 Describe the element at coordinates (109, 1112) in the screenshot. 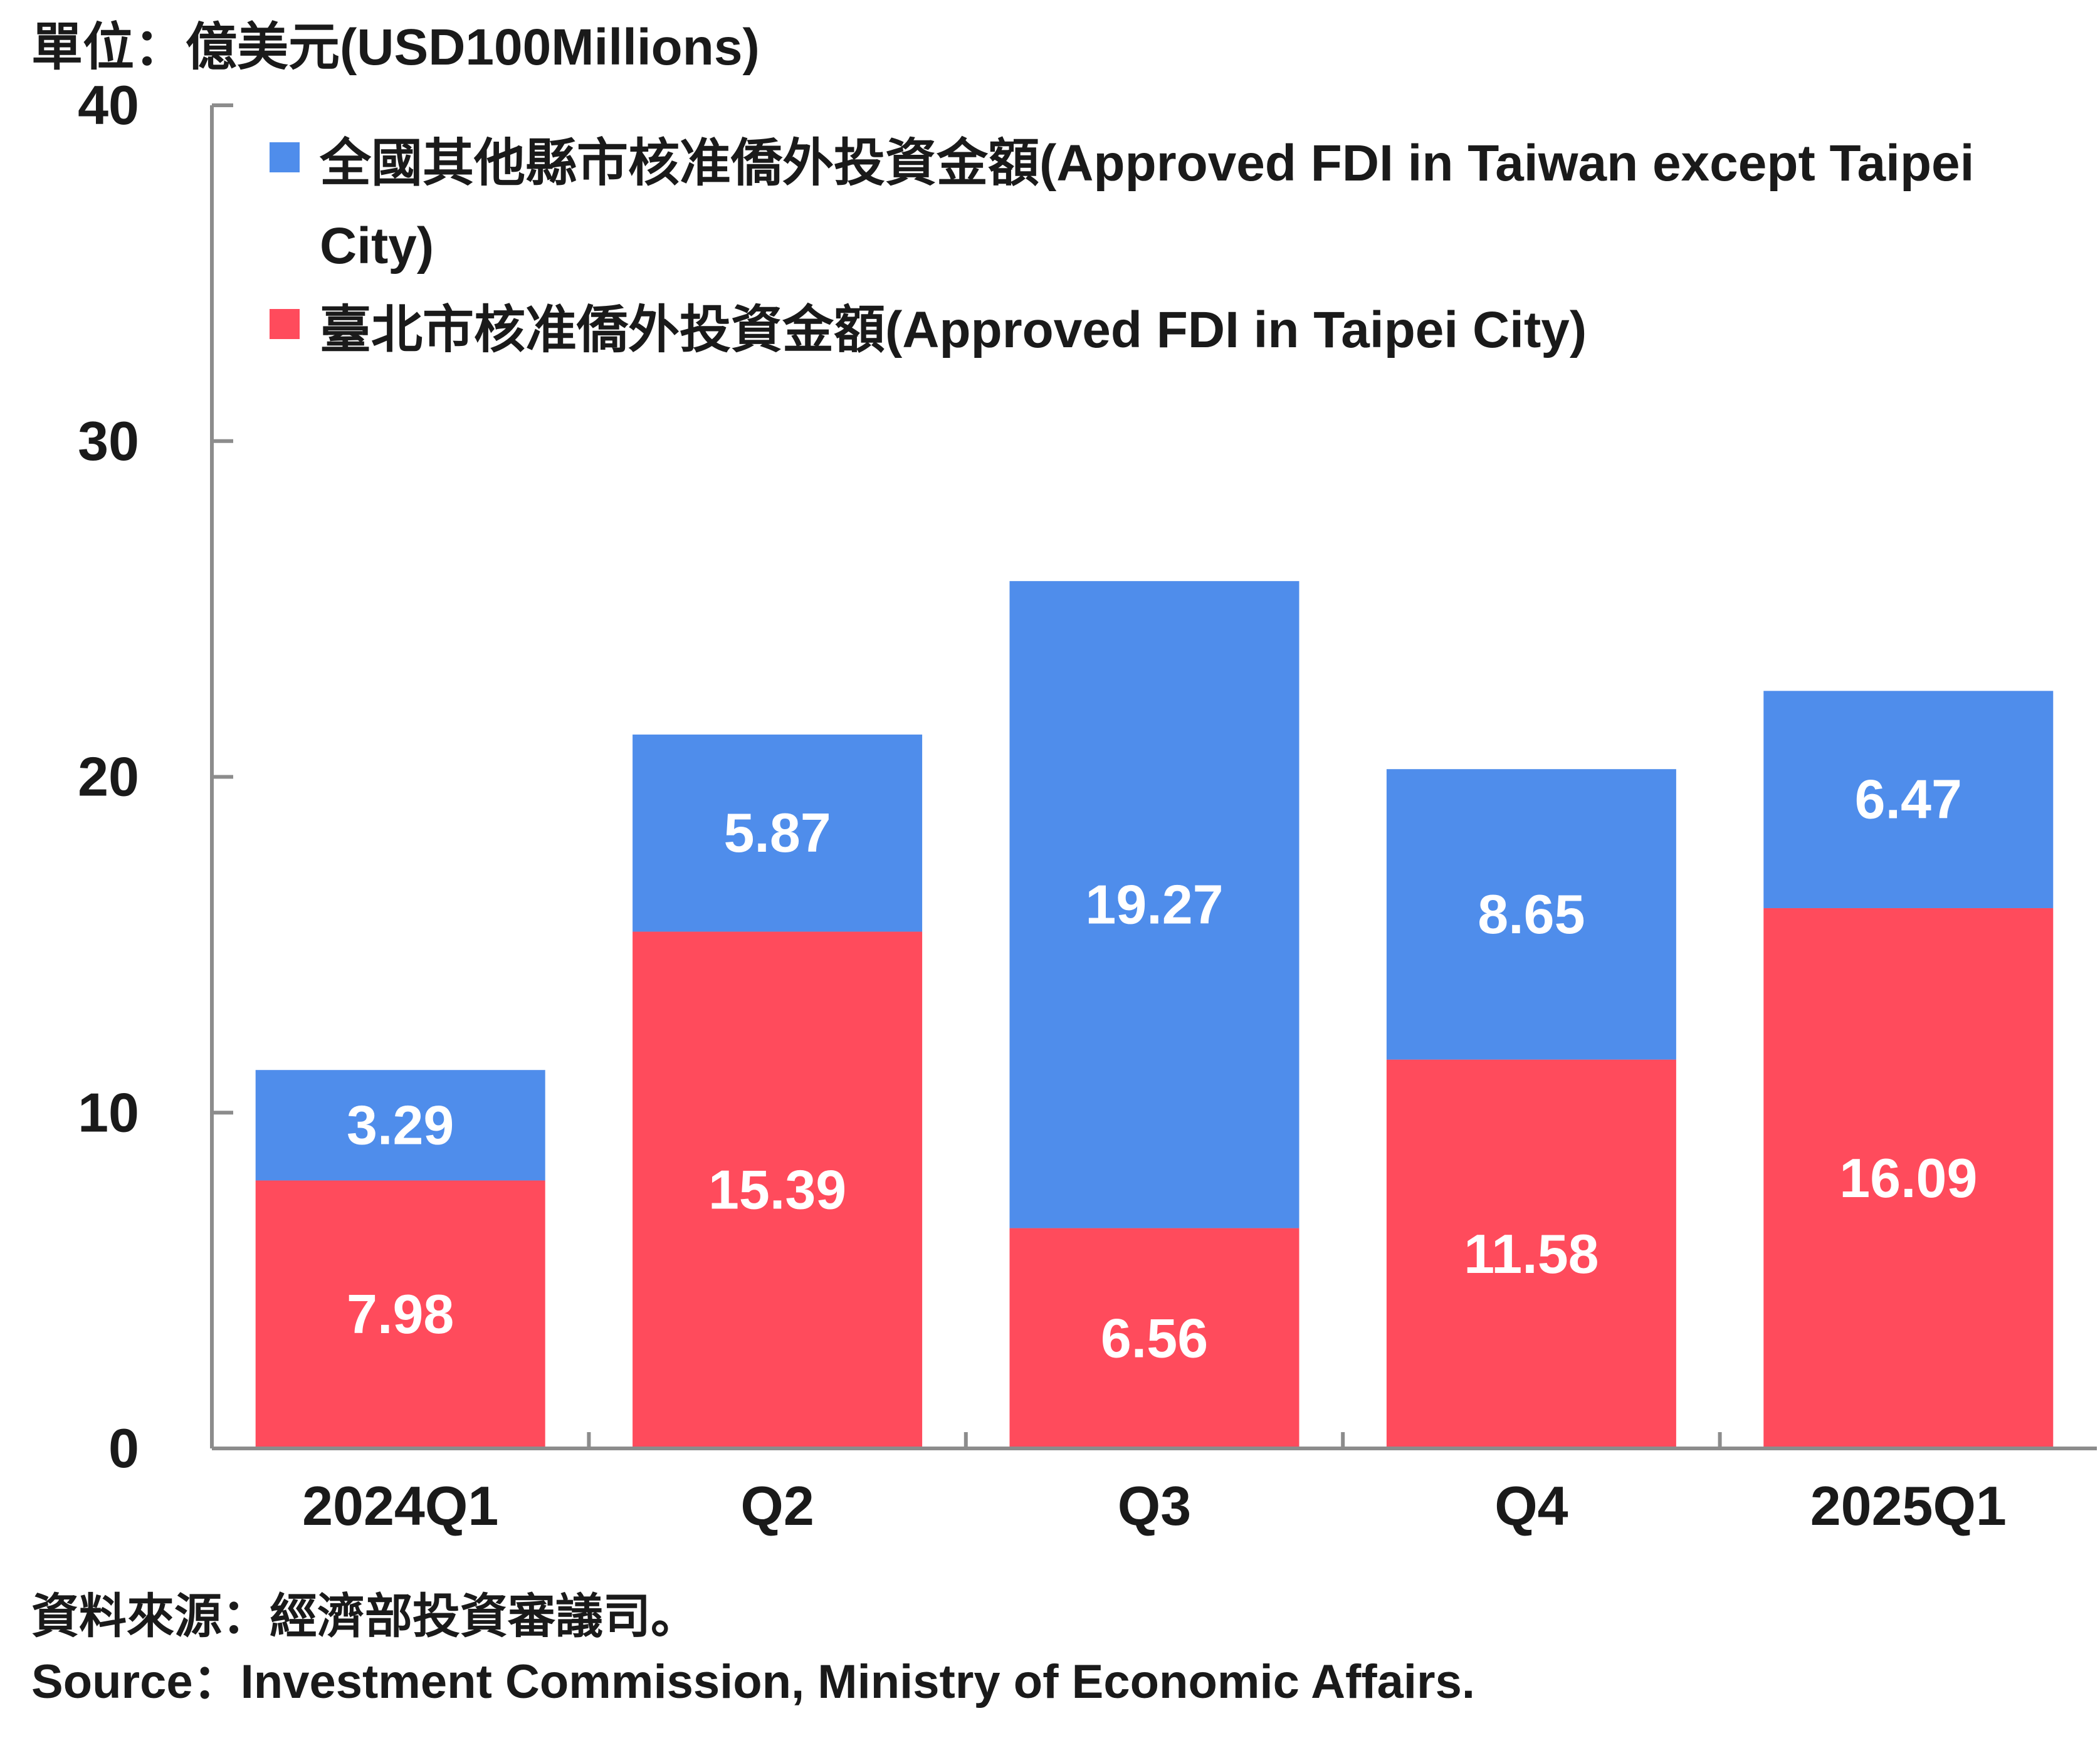

I see `y-tick-label-10: 10` at that location.